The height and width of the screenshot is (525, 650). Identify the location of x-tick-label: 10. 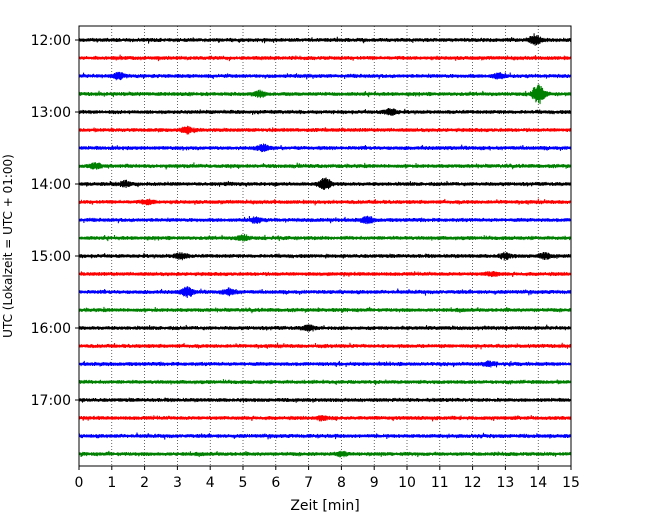
(407, 483).